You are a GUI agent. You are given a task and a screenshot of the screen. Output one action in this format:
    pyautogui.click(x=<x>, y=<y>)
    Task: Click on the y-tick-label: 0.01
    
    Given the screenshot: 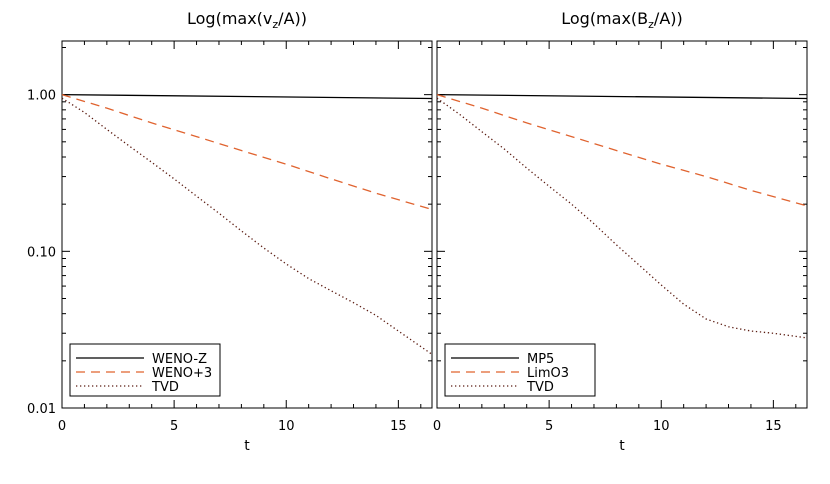 What is the action you would take?
    pyautogui.click(x=41, y=409)
    